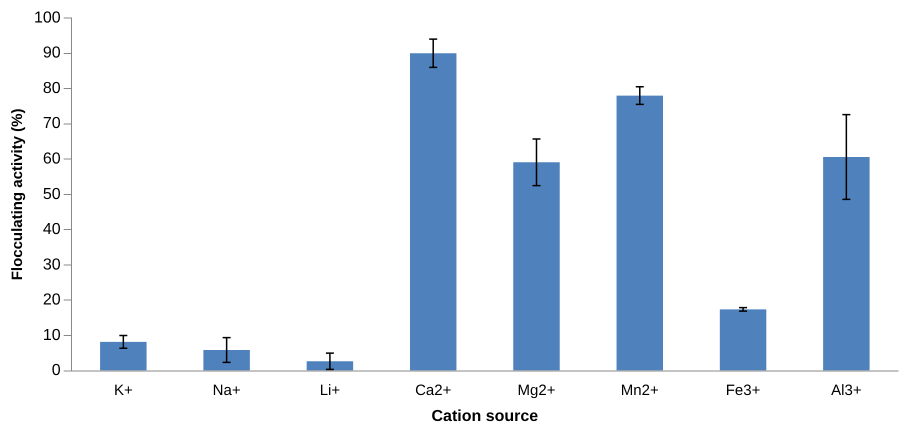 The image size is (908, 435). I want to click on x-tick-label: Ca2+, so click(433, 390).